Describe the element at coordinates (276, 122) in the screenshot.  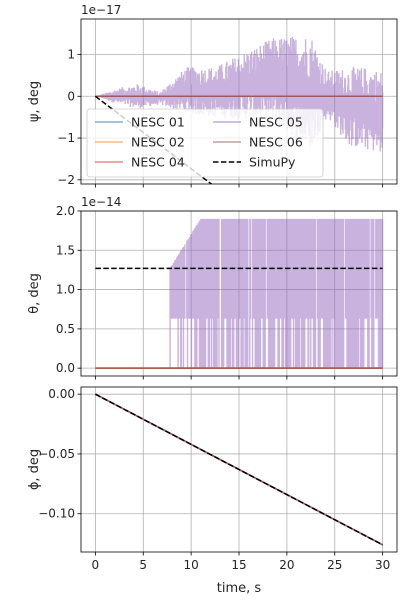
I see `legend-label: NESC 05` at that location.